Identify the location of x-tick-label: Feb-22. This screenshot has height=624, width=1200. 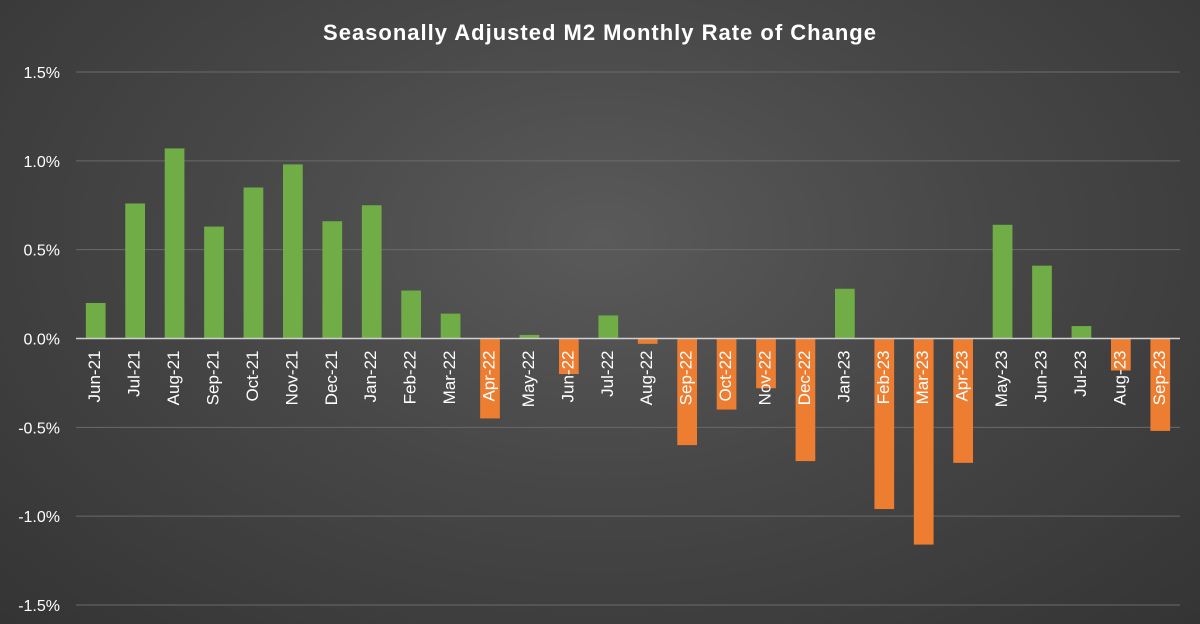
(410, 378).